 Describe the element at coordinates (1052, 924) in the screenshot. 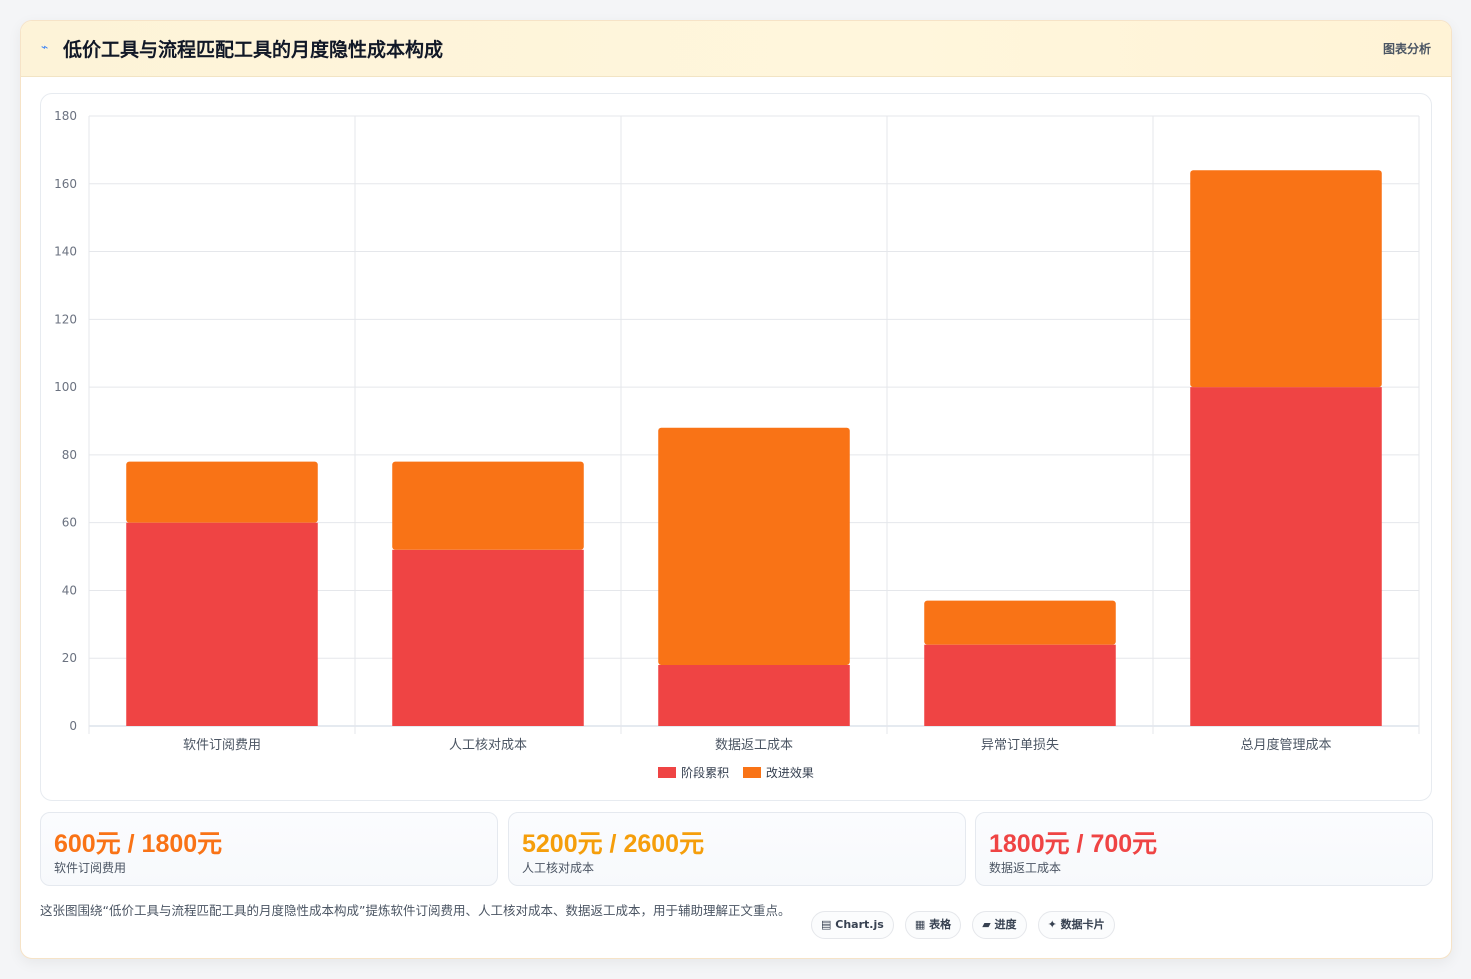

I see `sparkle-icon: ✦` at that location.